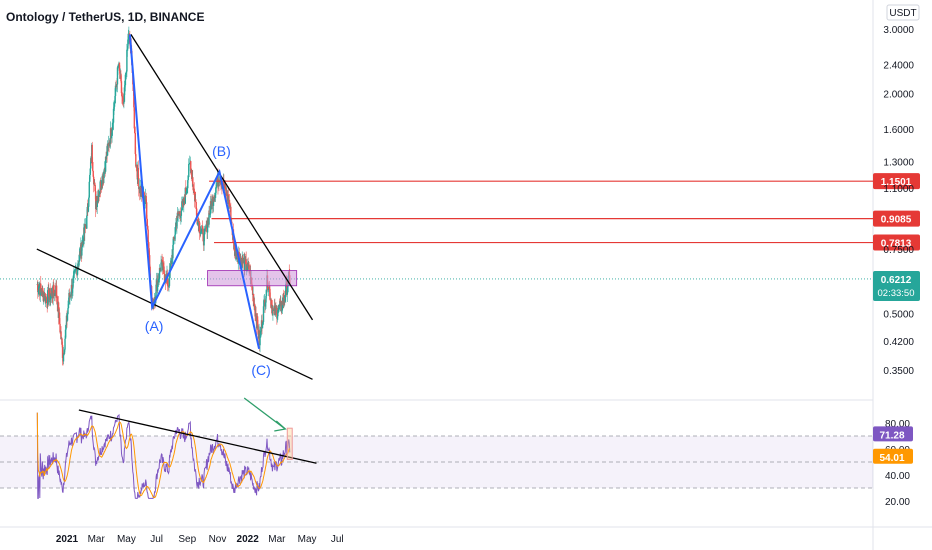 The width and height of the screenshot is (932, 550). What do you see at coordinates (260, 370) in the screenshot?
I see `wave-label: (C)` at bounding box center [260, 370].